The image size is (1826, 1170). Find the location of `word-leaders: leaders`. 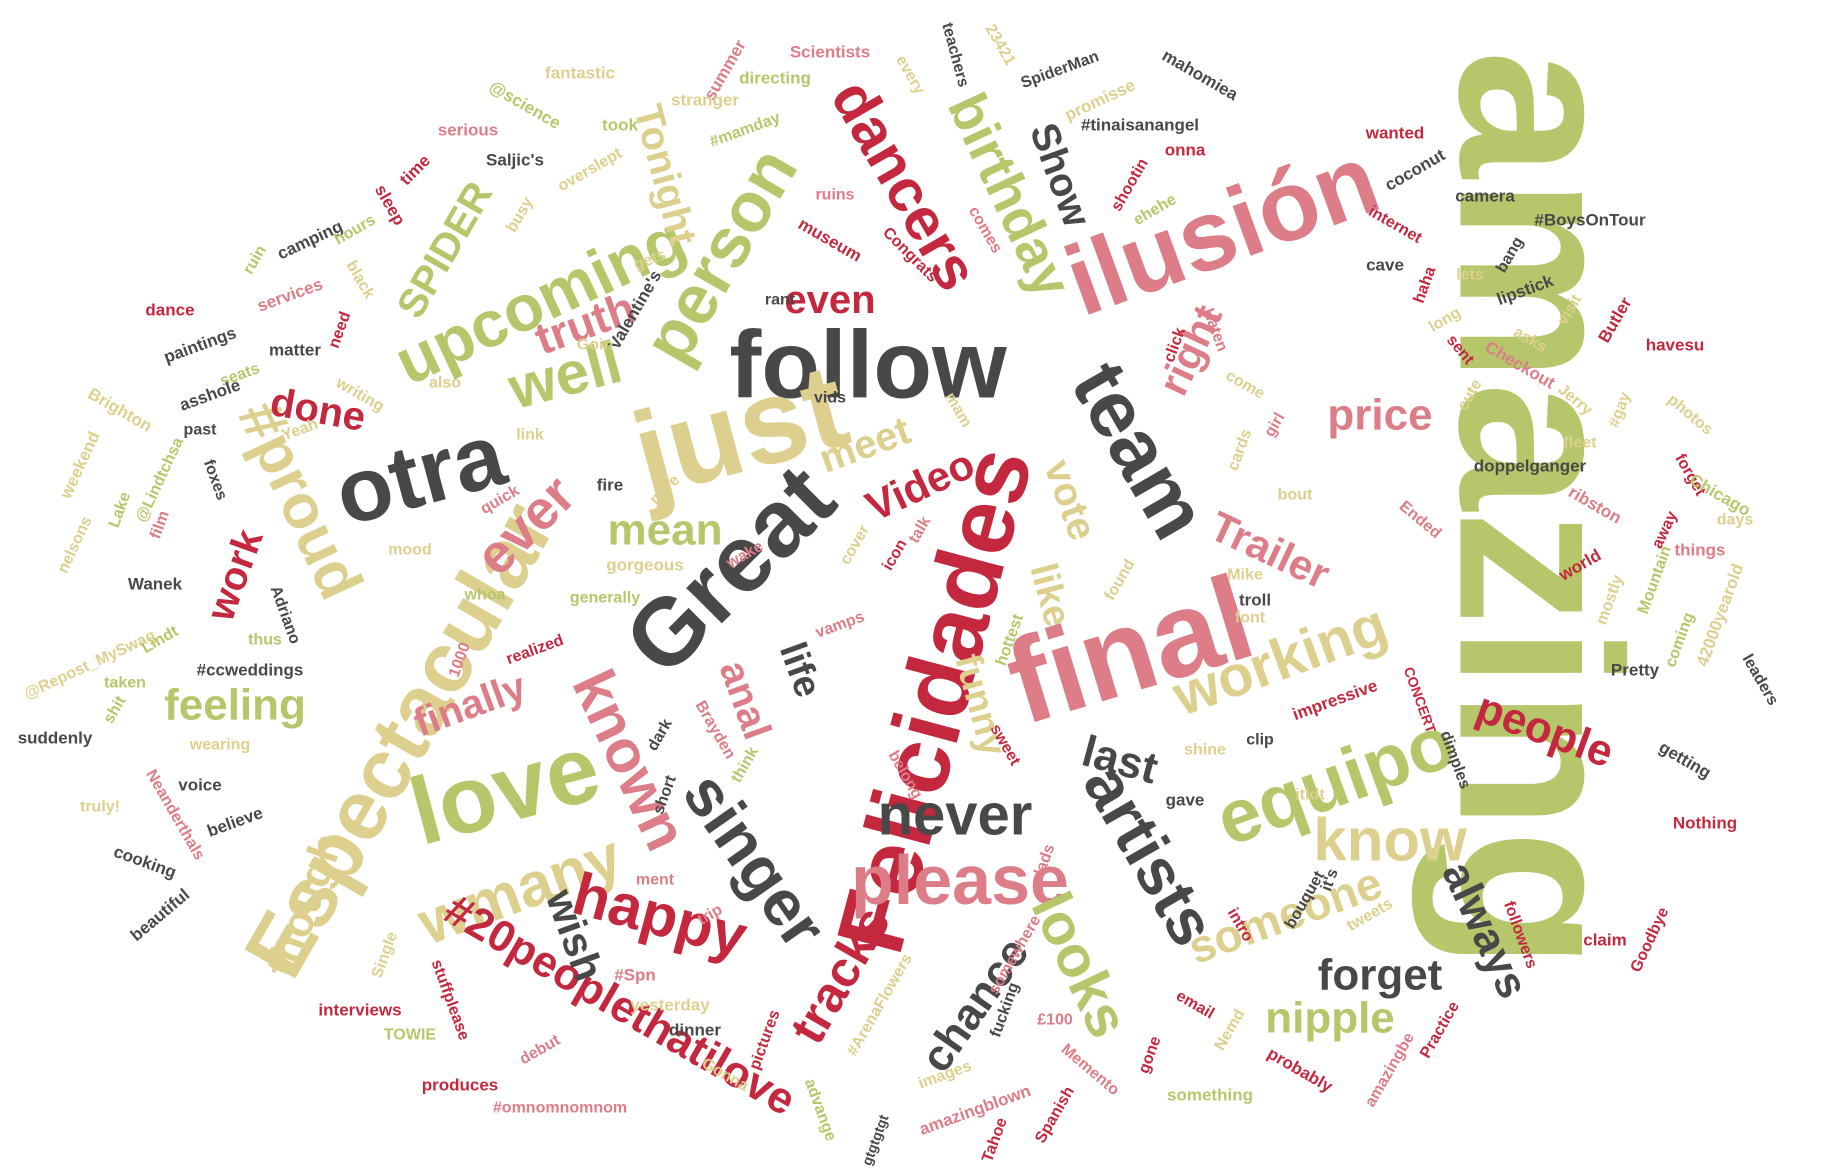

word-leaders: leaders is located at coordinates (1760, 679).